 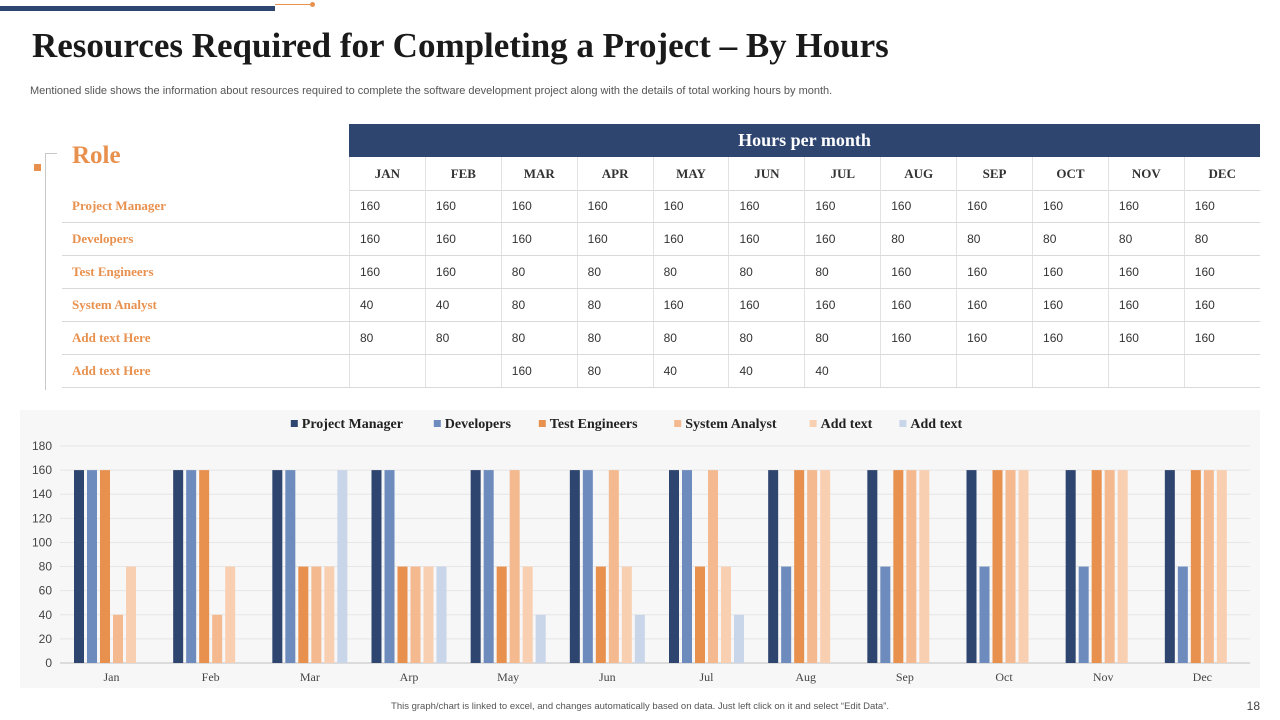 I want to click on x-tick-label: Oct, so click(x=1004, y=677).